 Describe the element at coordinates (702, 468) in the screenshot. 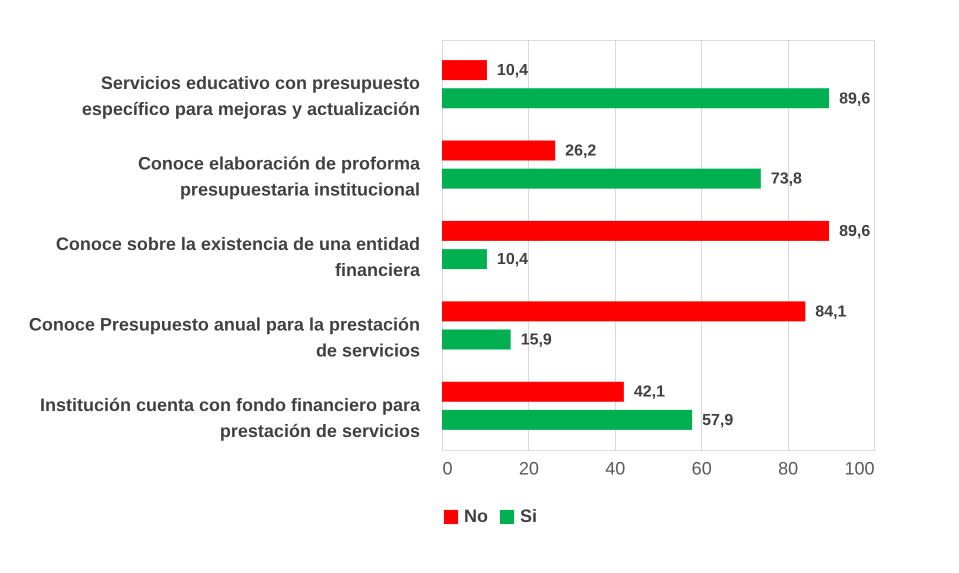

I see `x-tick-label: 60` at that location.